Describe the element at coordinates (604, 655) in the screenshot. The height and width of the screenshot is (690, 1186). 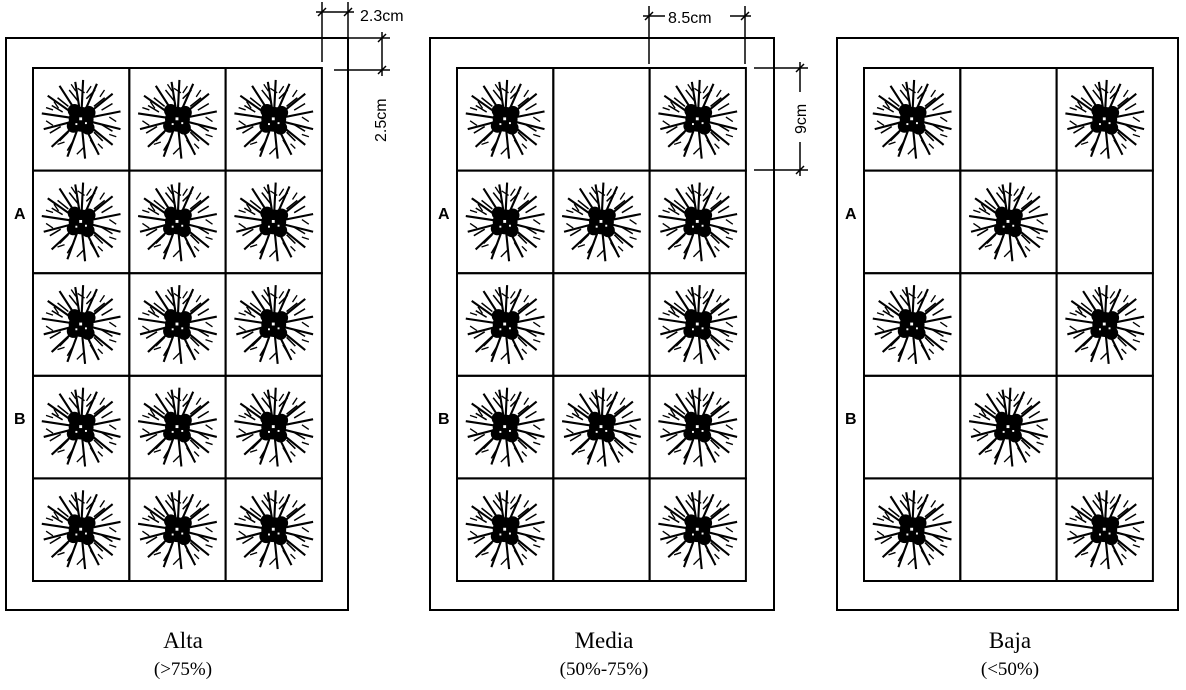
I see `caption-media: Media (50%-75%)` at that location.